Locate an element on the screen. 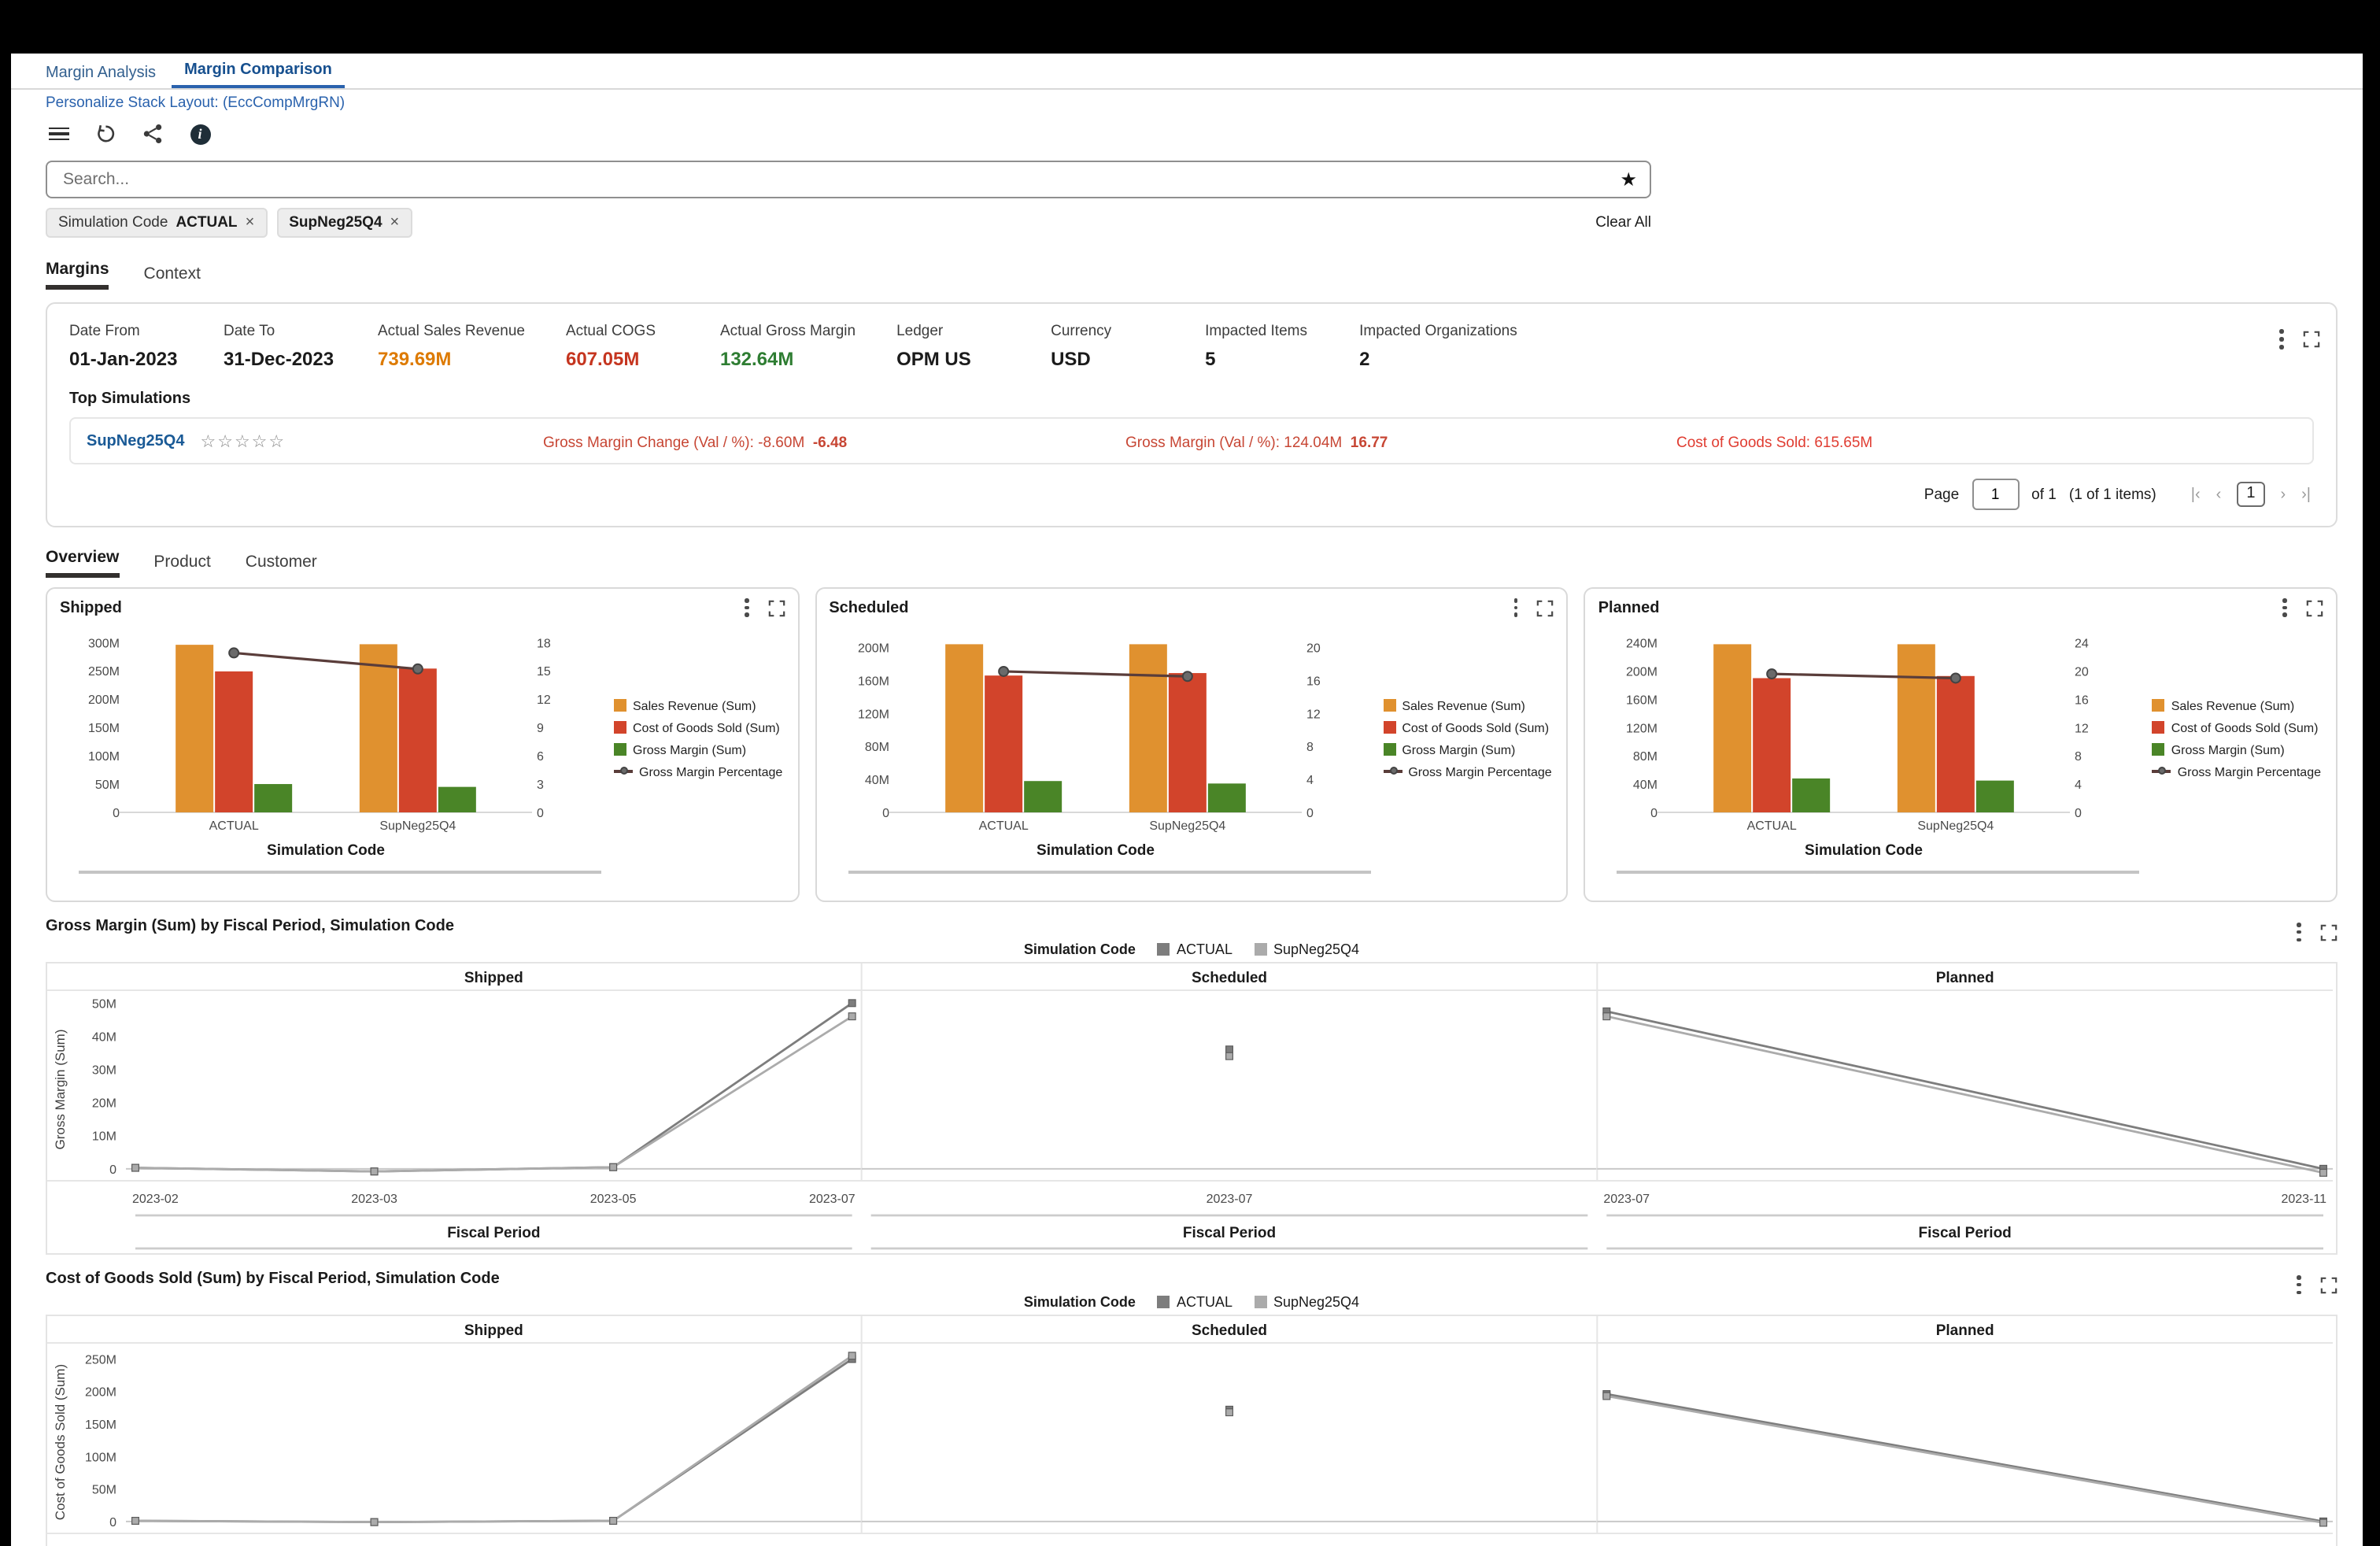 The height and width of the screenshot is (1546, 2380). svg-text: 0 is located at coordinates (885, 813).